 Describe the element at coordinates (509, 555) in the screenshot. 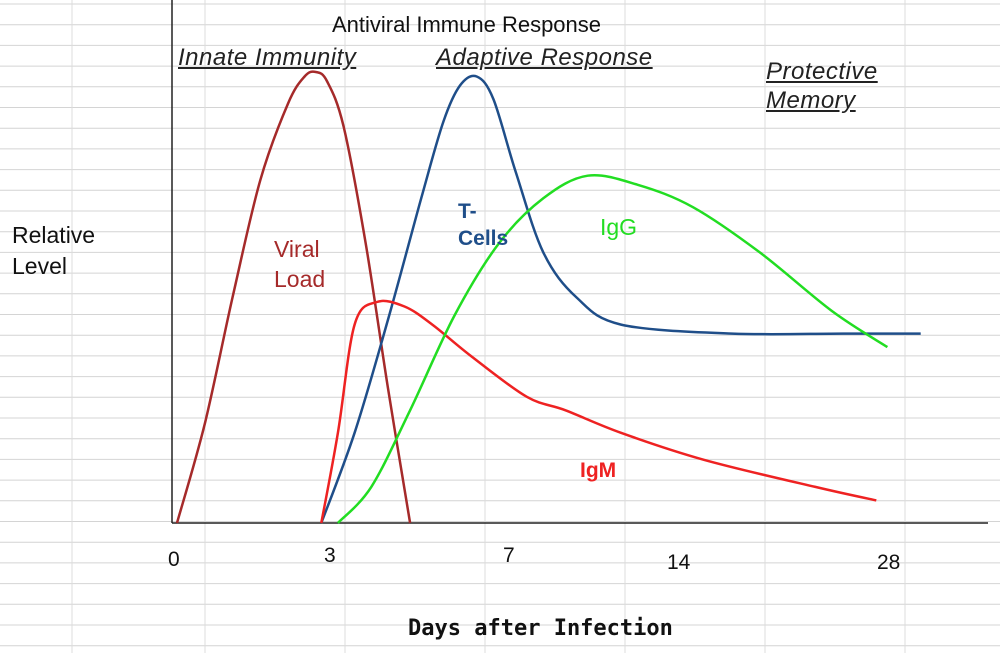

I see `x-tick-label: 7` at that location.